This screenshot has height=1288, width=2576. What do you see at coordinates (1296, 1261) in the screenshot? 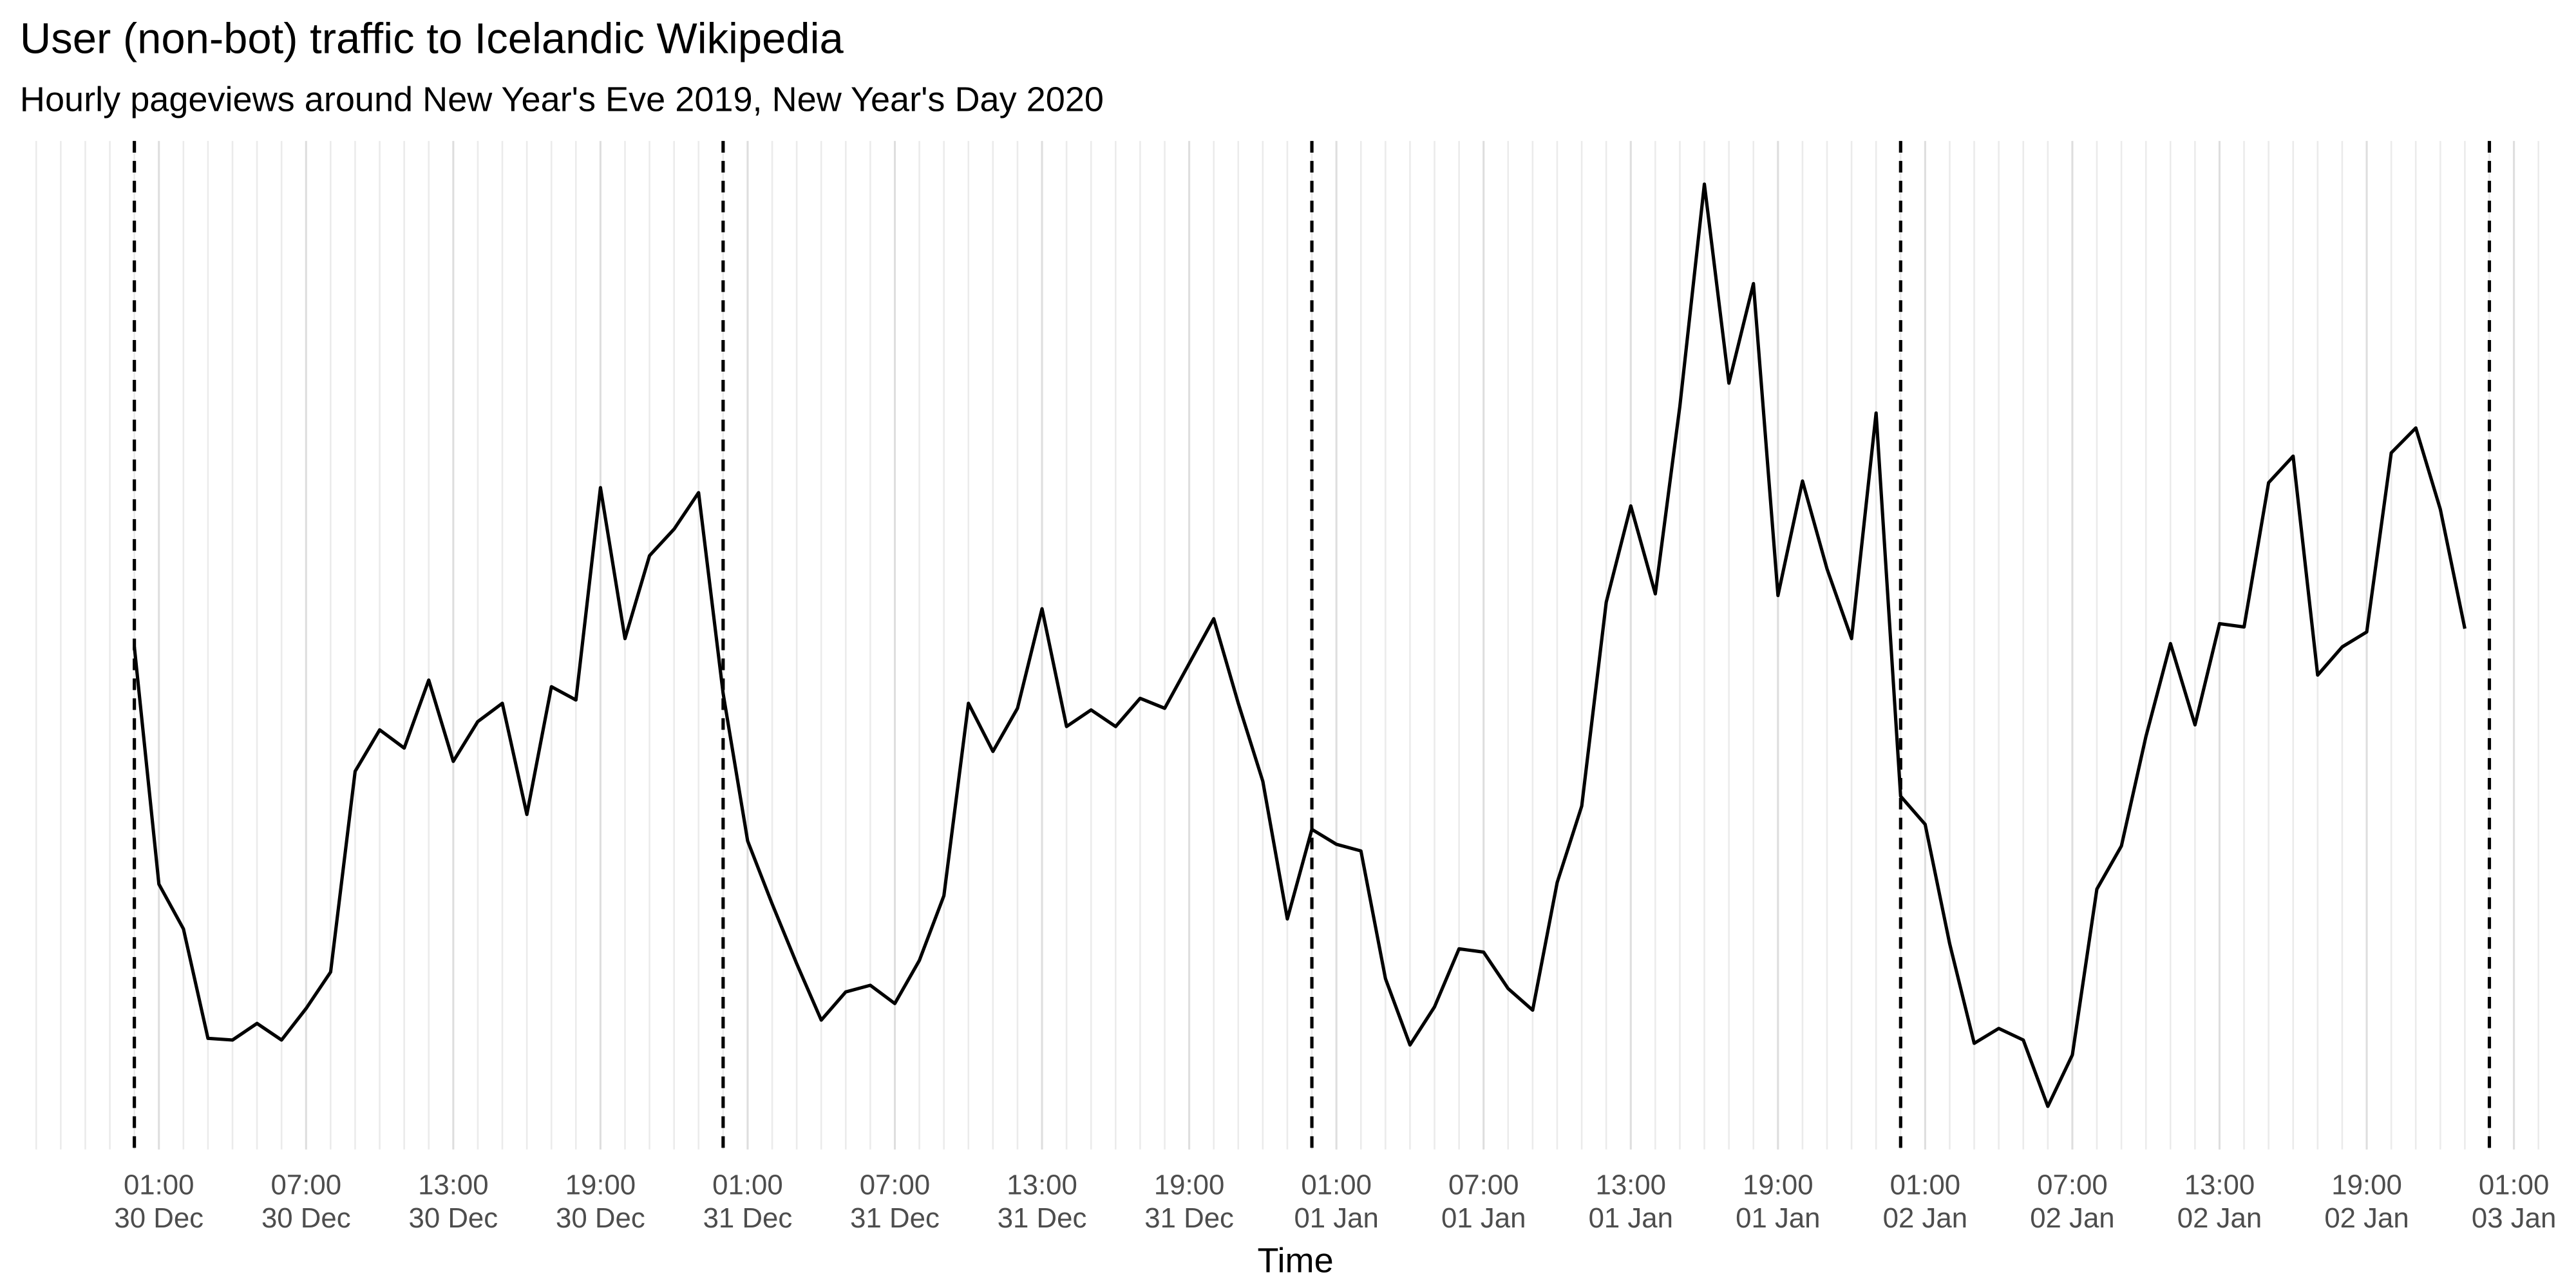
I see `x-axis-title: Time` at bounding box center [1296, 1261].